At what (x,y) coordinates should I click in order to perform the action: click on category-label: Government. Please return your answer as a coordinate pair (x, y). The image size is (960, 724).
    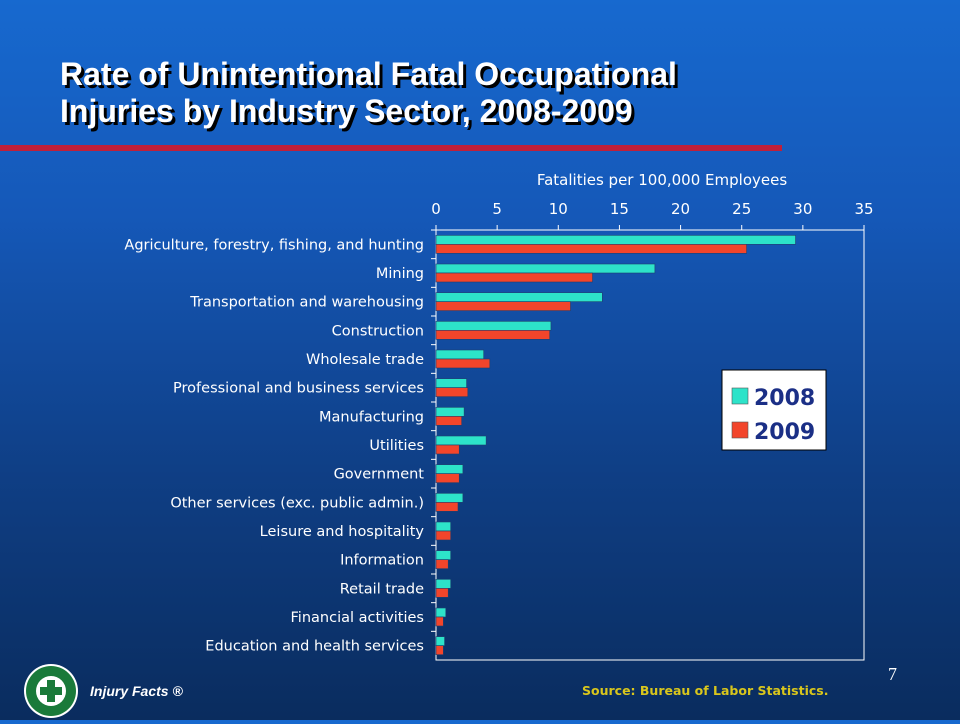
    Looking at the image, I should click on (379, 475).